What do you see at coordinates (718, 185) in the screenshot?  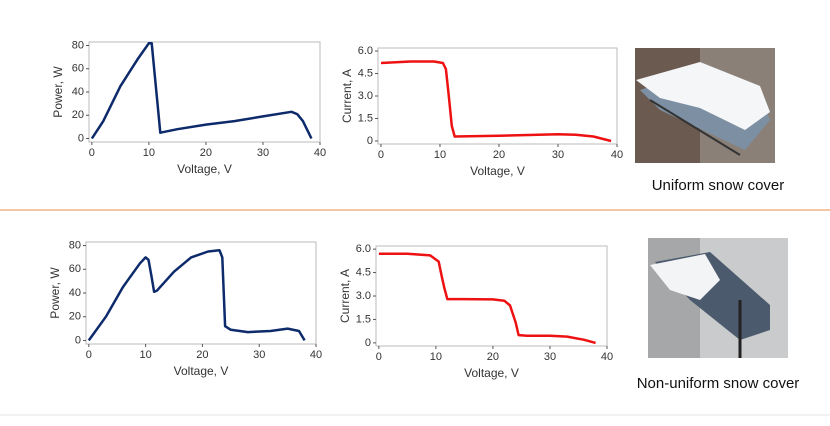 I see `caption: Uniform snow cover` at bounding box center [718, 185].